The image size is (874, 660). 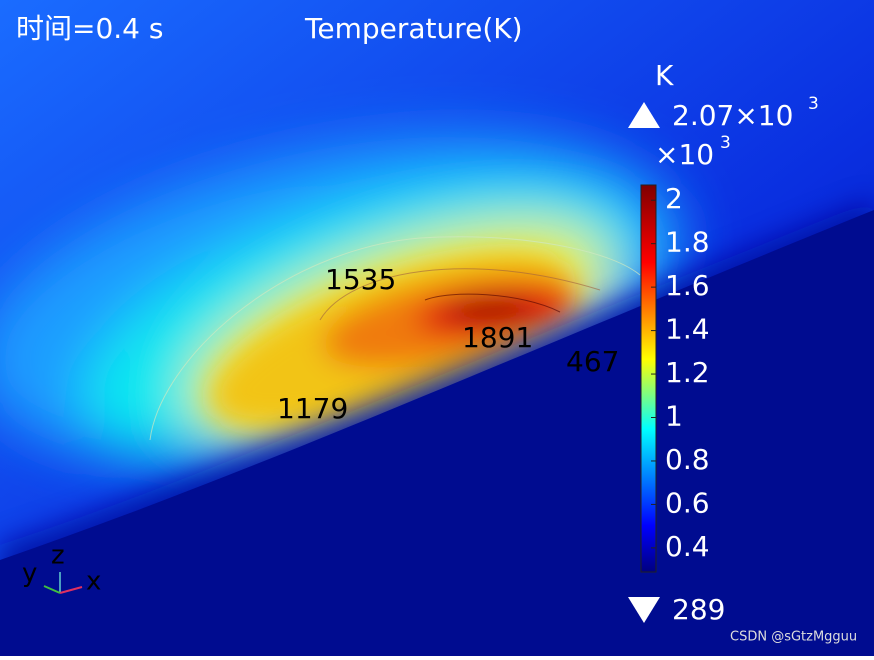 I want to click on axis-label: y, so click(x=29, y=574).